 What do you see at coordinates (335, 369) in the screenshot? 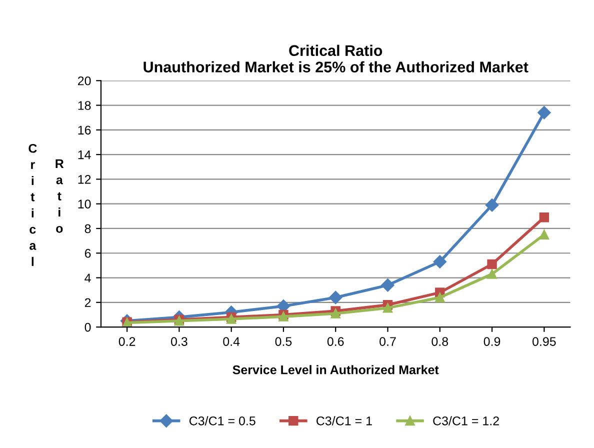
I see `x-axis-title: Service Level in Authorized Market` at bounding box center [335, 369].